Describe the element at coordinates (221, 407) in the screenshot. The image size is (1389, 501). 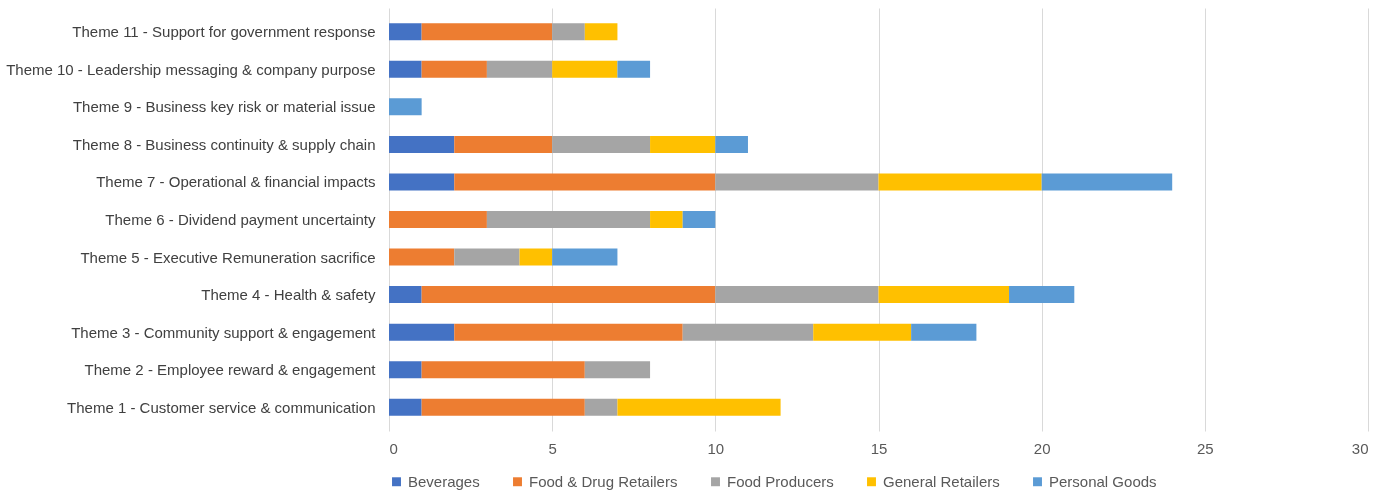
I see `y-tick-label: Theme 1 - Customer service & communication` at that location.